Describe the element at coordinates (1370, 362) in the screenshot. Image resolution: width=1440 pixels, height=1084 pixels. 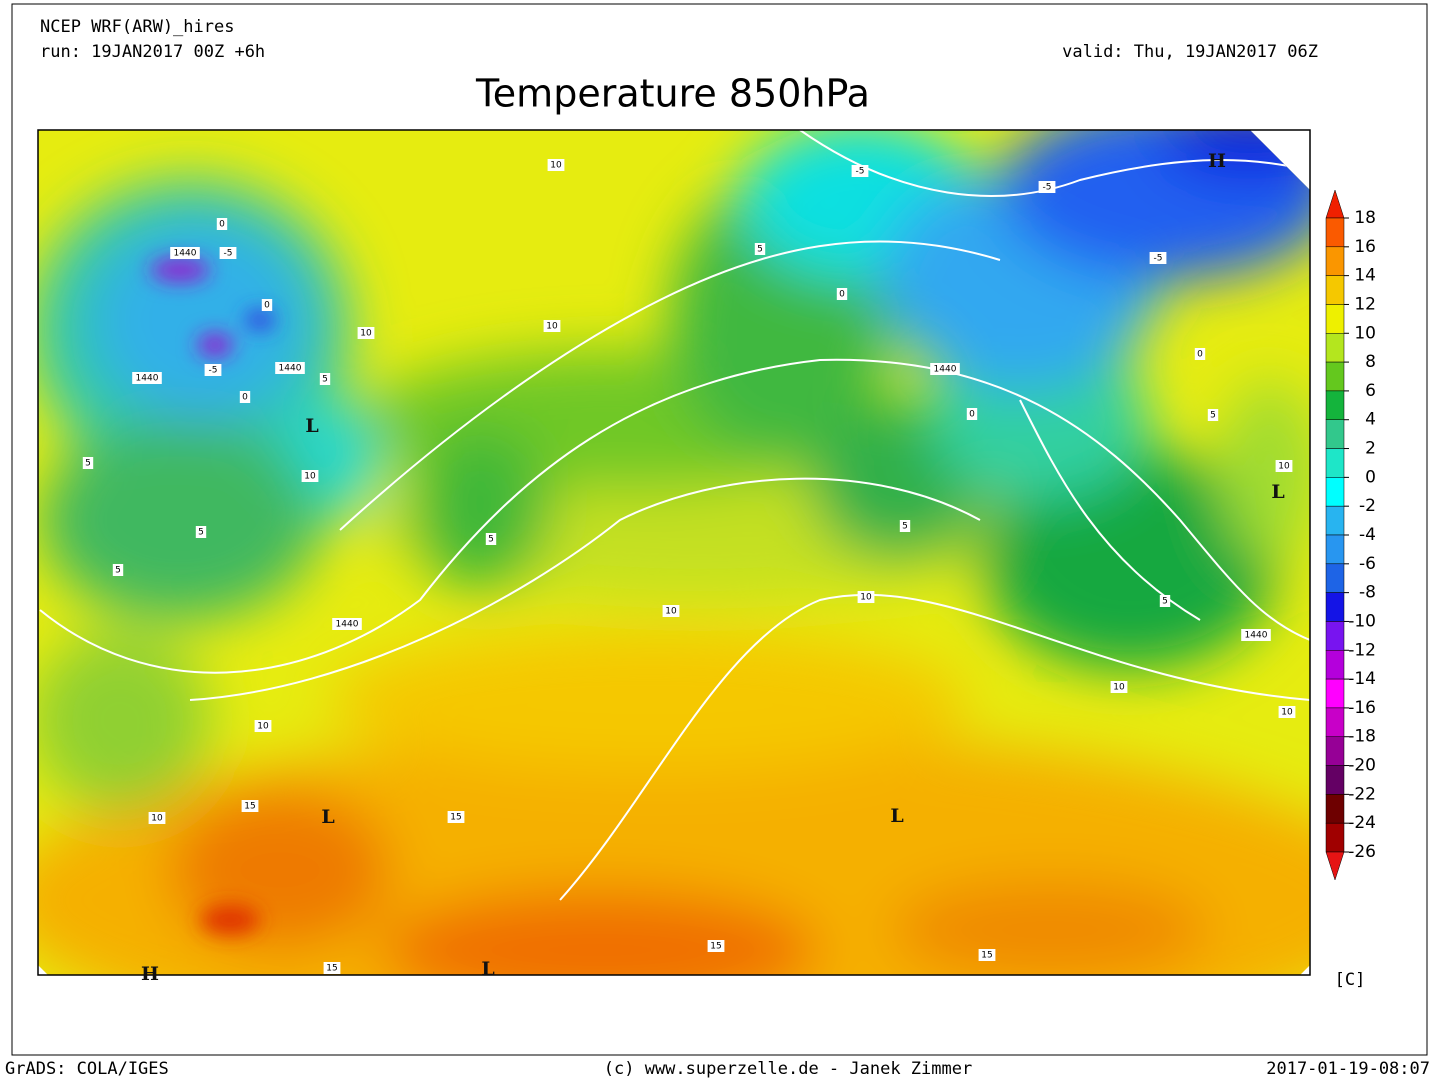
I see `colorbar-tick-label: 8` at that location.